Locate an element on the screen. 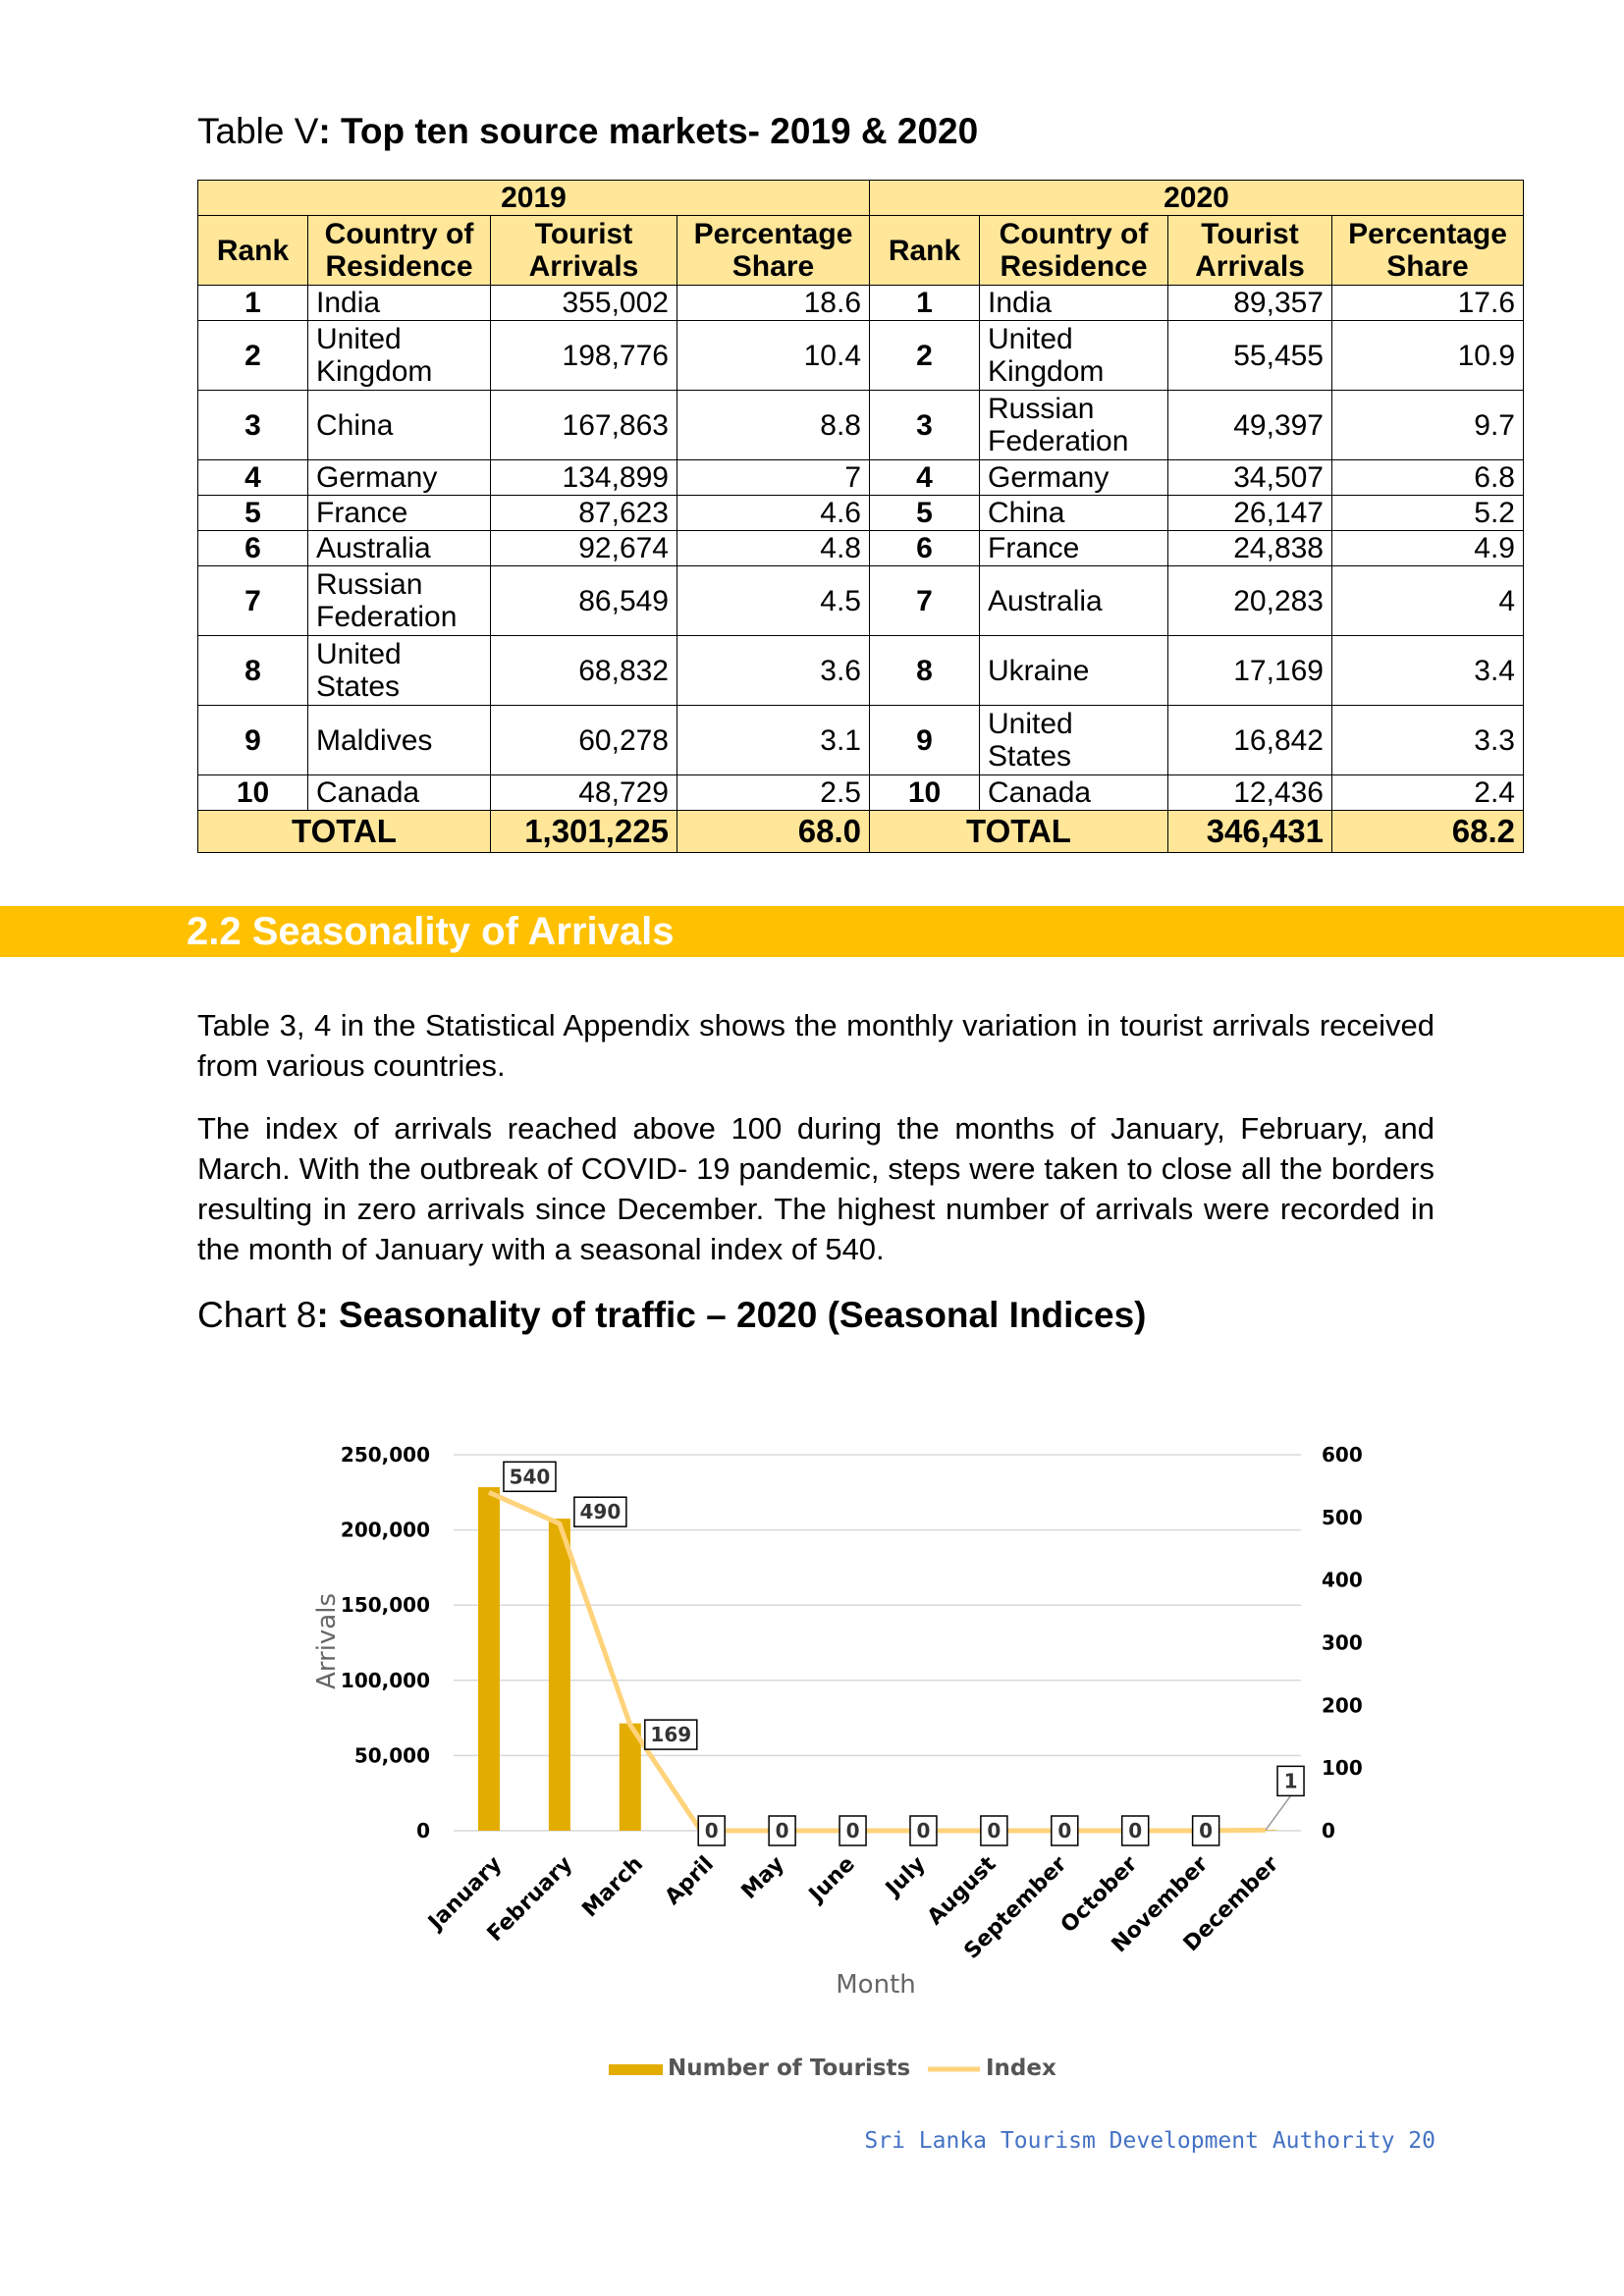  table-row: 5 France 87,623 4.6 5 China 26,147 5.2 is located at coordinates (860, 513).